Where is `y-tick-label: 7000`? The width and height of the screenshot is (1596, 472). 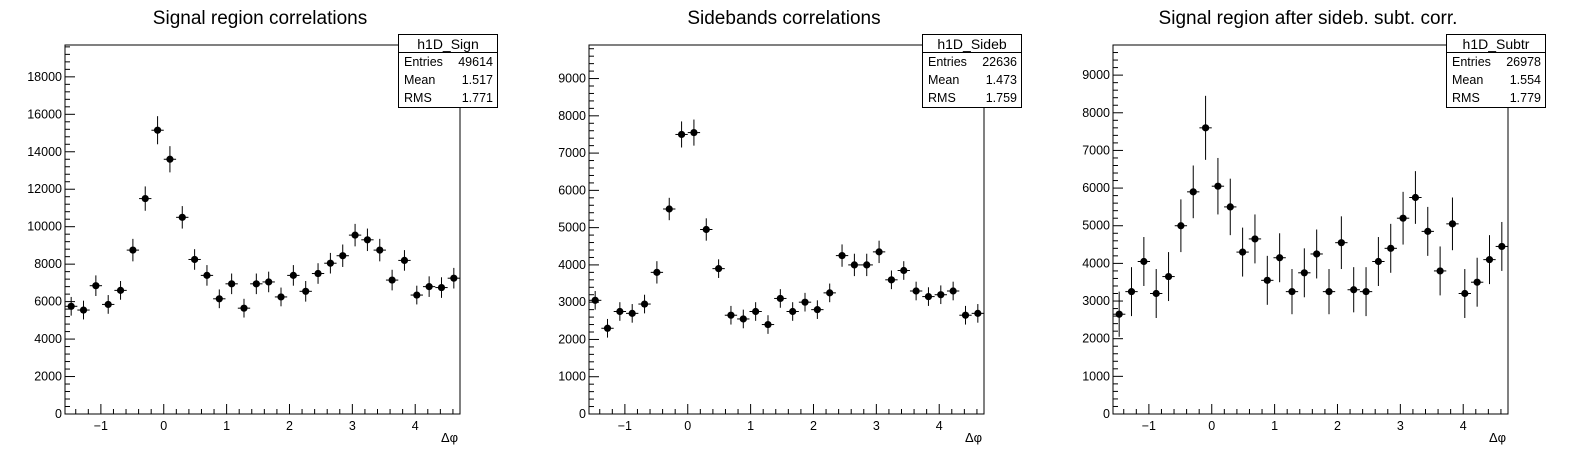
y-tick-label: 7000 is located at coordinates (1096, 150).